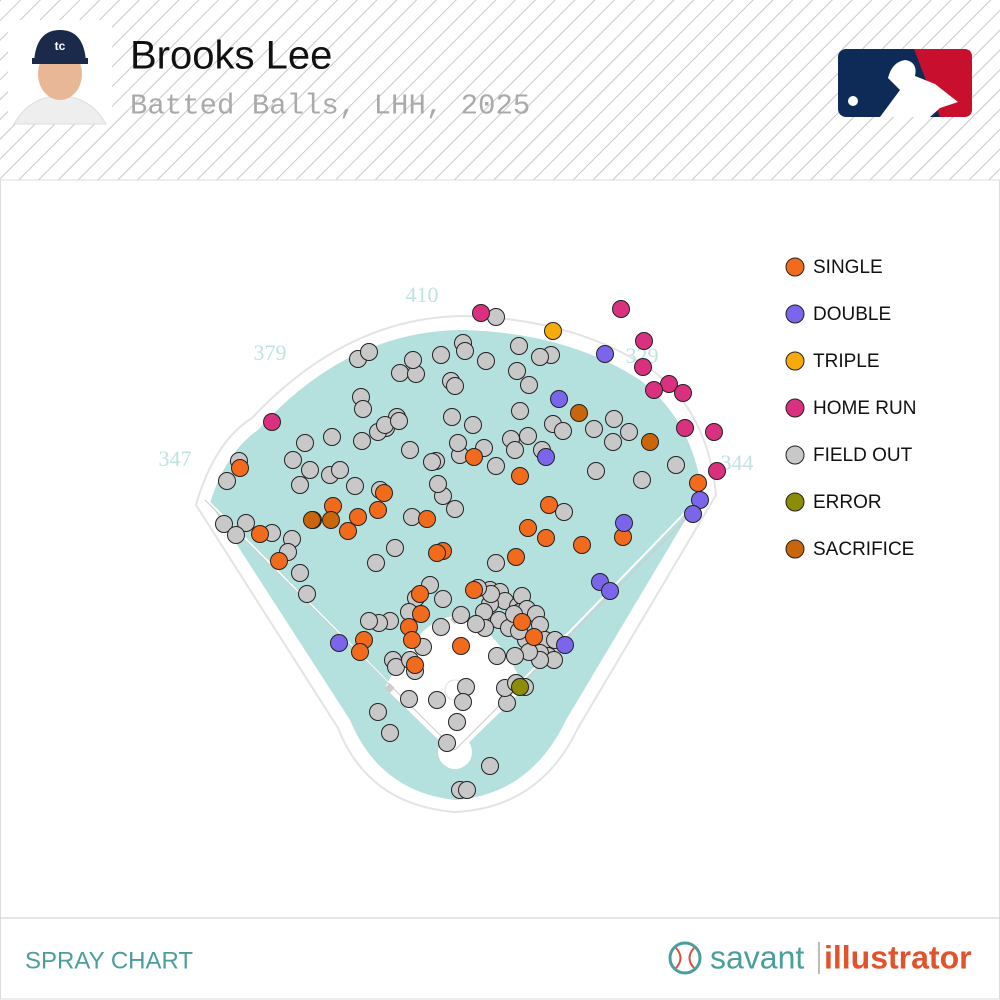  Describe the element at coordinates (737, 462) in the screenshot. I see `wall-distance: 344` at that location.